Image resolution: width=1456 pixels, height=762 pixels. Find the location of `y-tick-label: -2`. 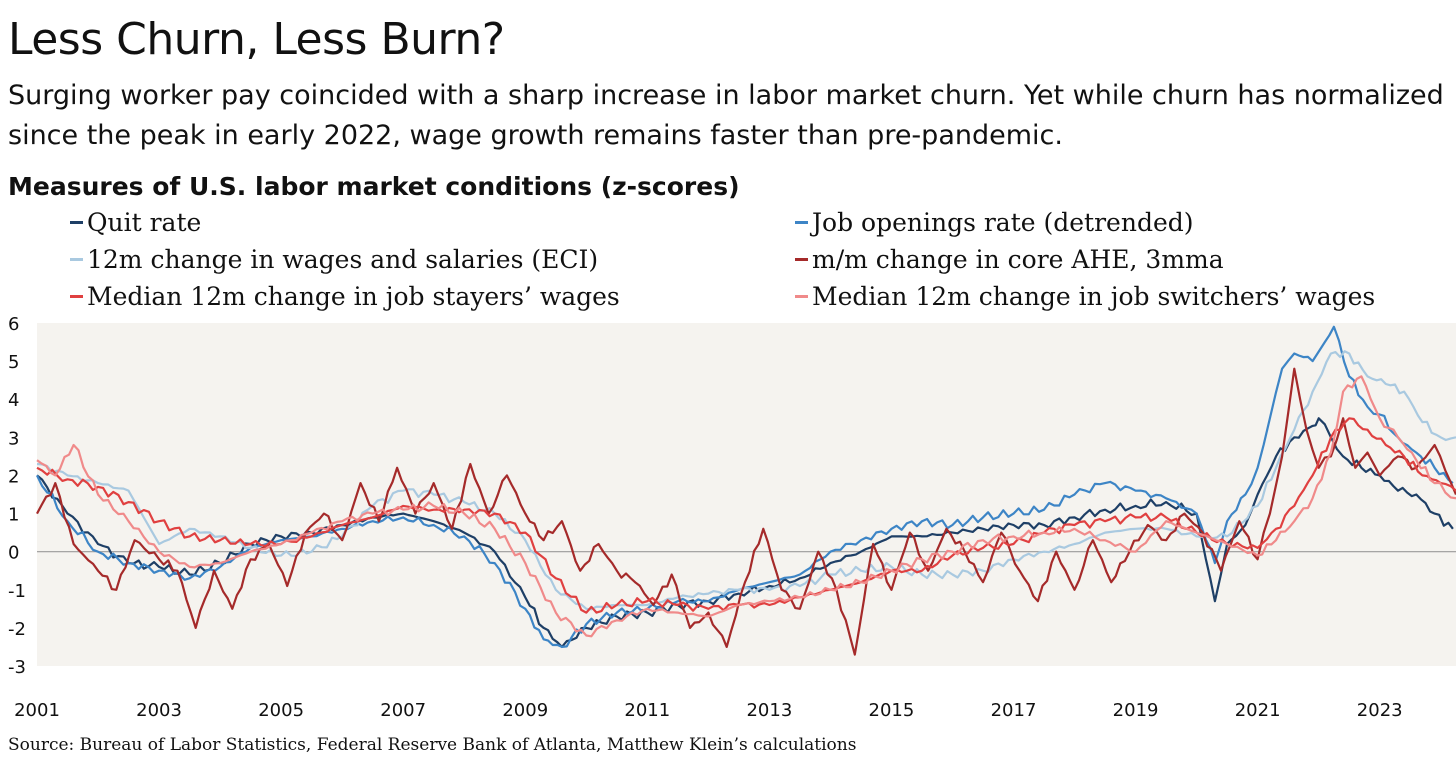

y-tick-label: -2 is located at coordinates (17, 629).